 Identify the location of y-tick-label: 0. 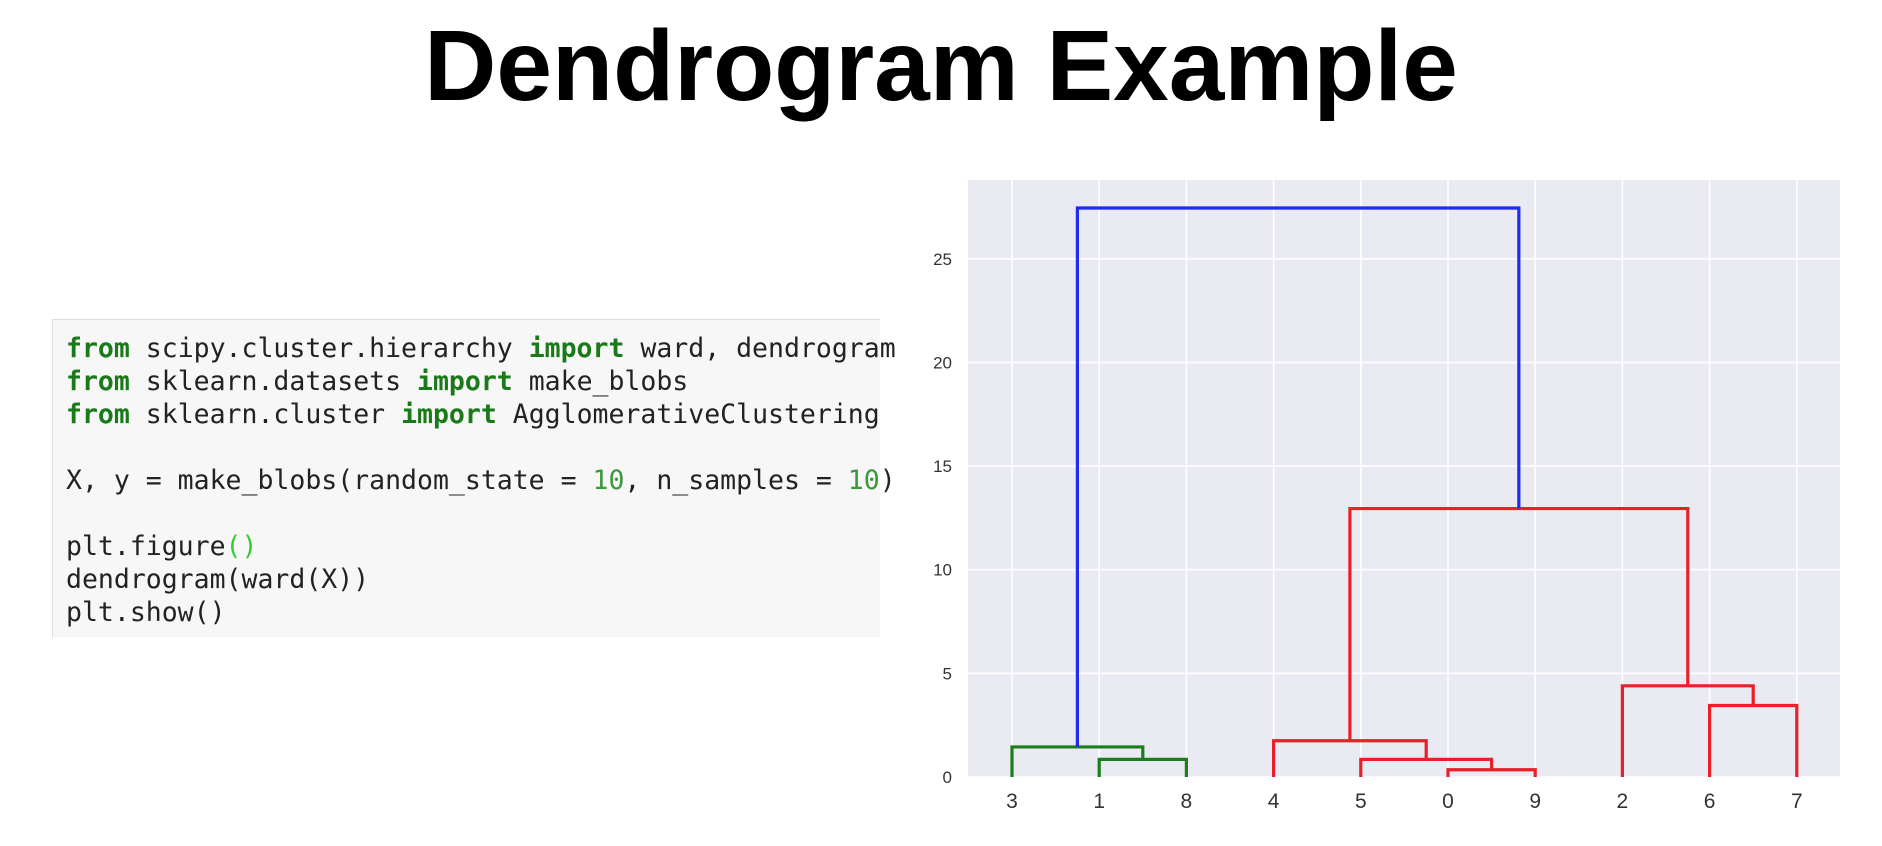
(947, 777).